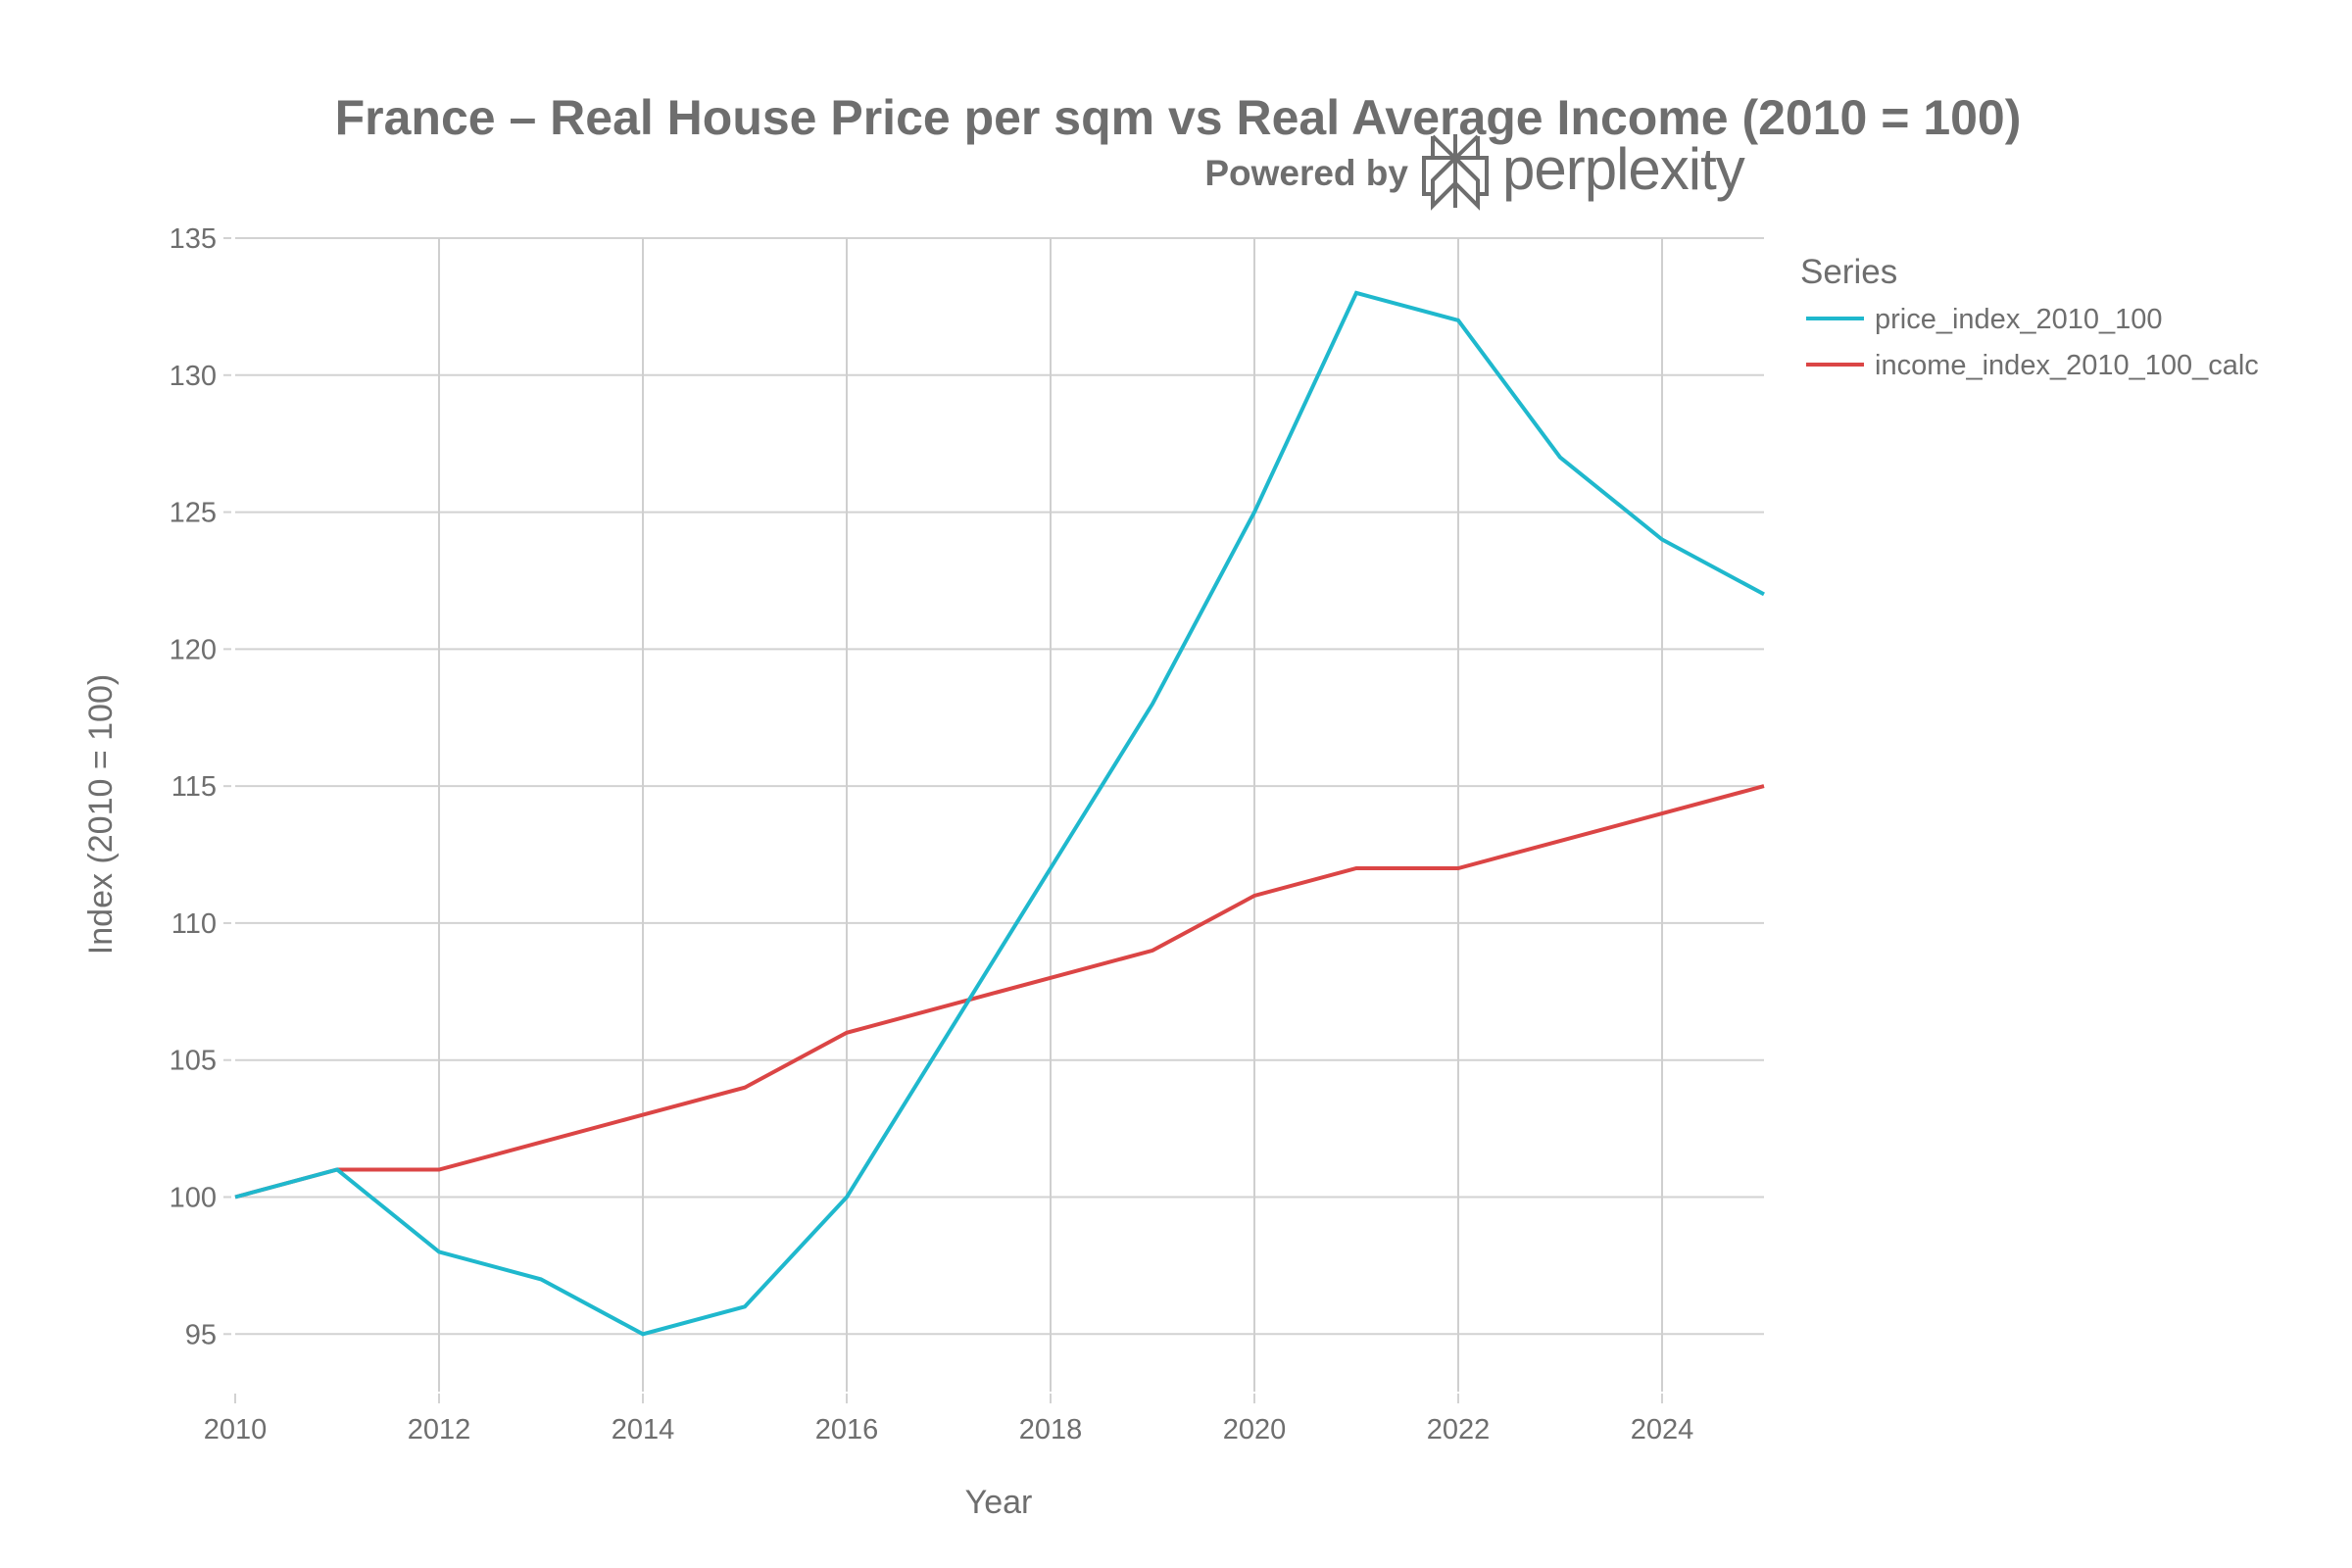 The image size is (2352, 1568). I want to click on perplexity-logo-icon, so click(1455, 172).